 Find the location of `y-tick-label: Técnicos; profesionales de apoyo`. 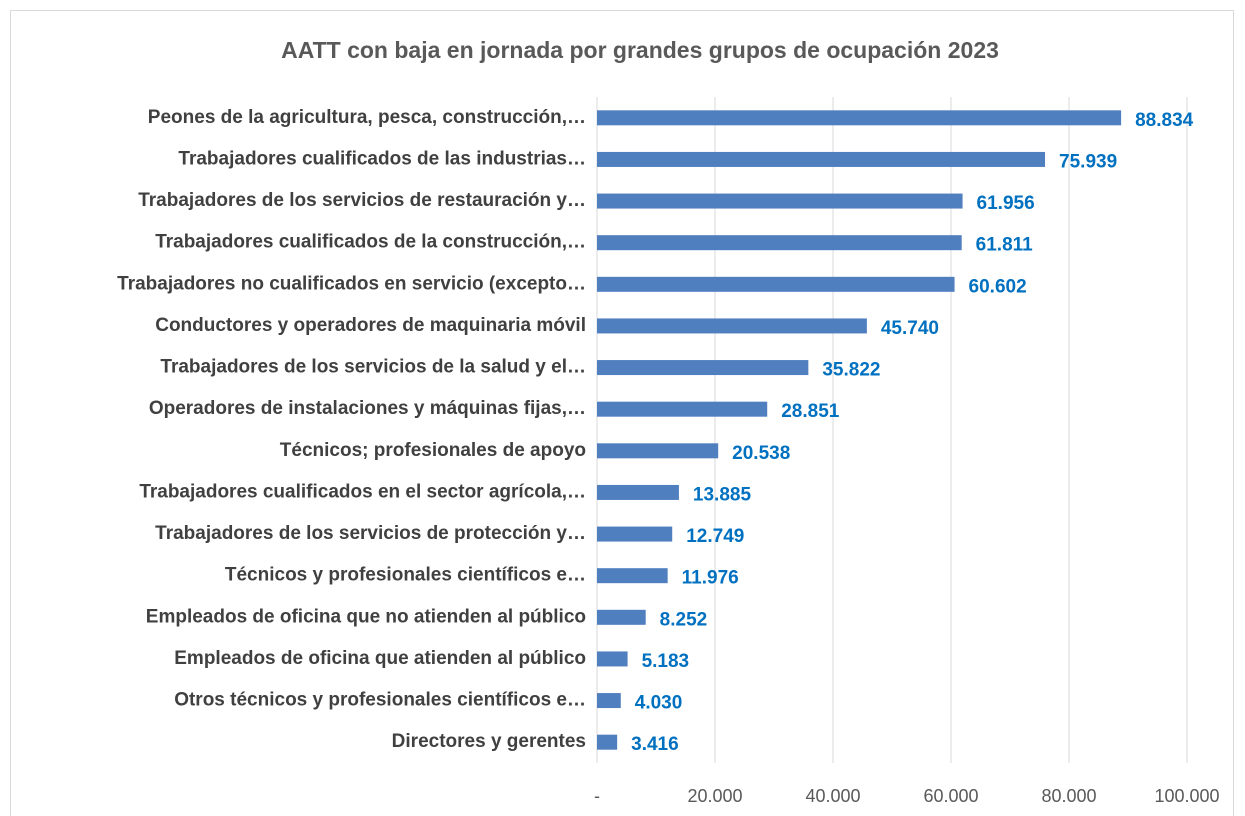

y-tick-label: Técnicos; profesionales de apoyo is located at coordinates (433, 450).